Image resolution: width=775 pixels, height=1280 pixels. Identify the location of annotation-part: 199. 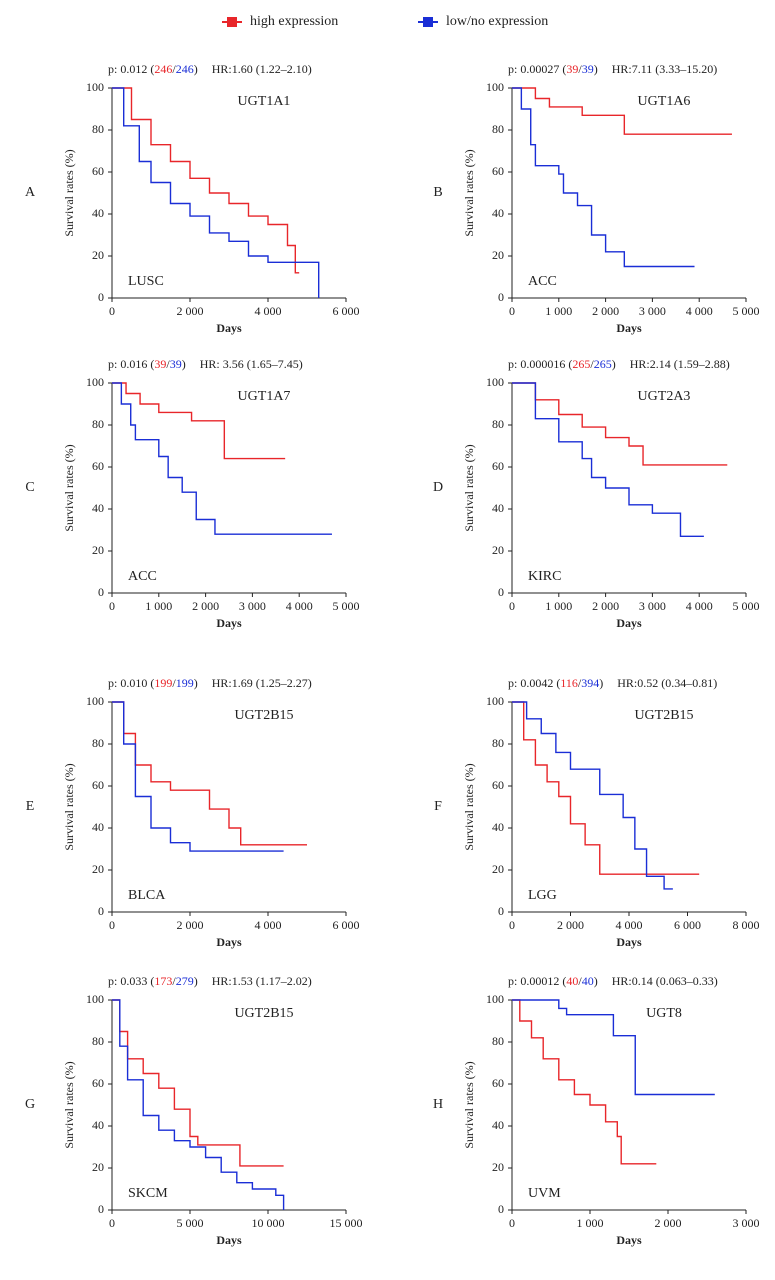
(163, 683).